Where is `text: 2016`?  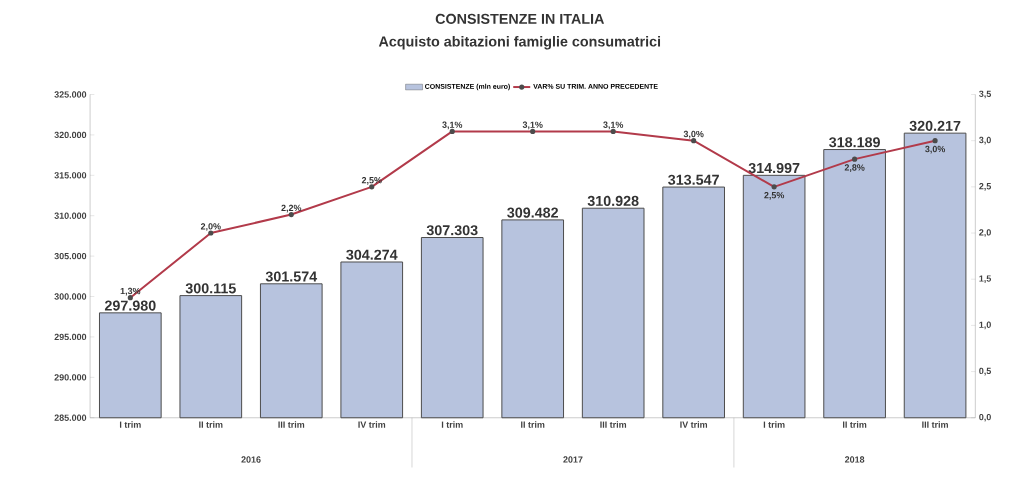
text: 2016 is located at coordinates (251, 459).